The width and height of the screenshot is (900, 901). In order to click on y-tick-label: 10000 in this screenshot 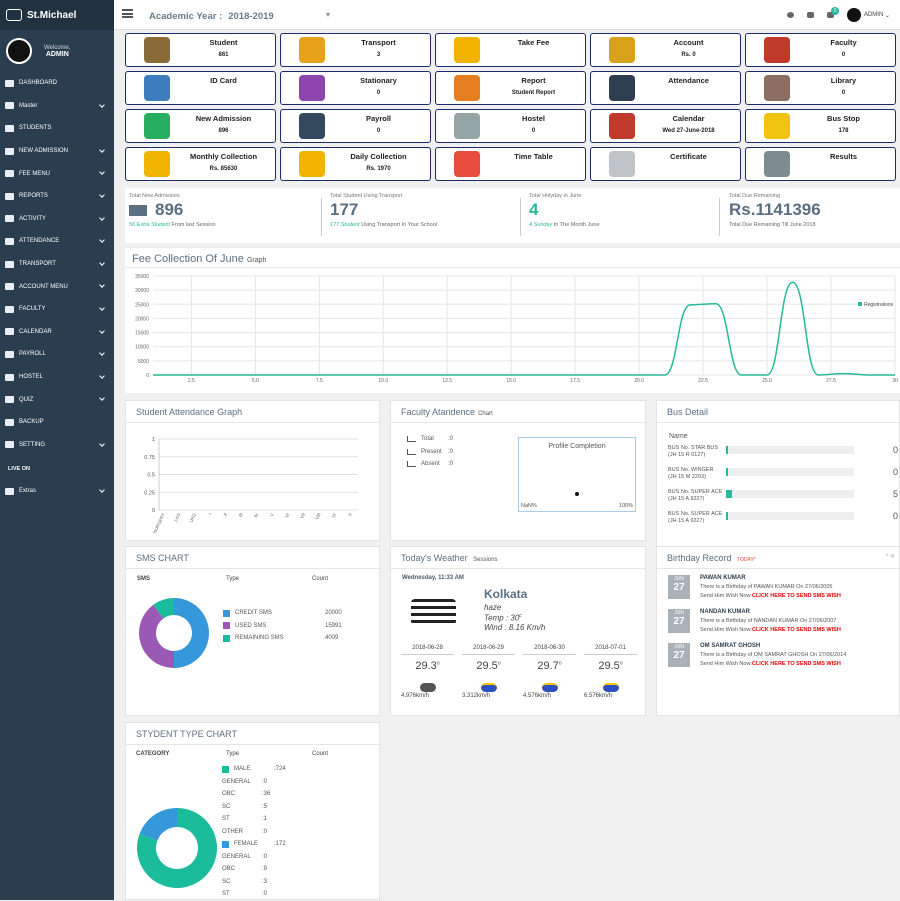, I will do `click(142, 348)`.